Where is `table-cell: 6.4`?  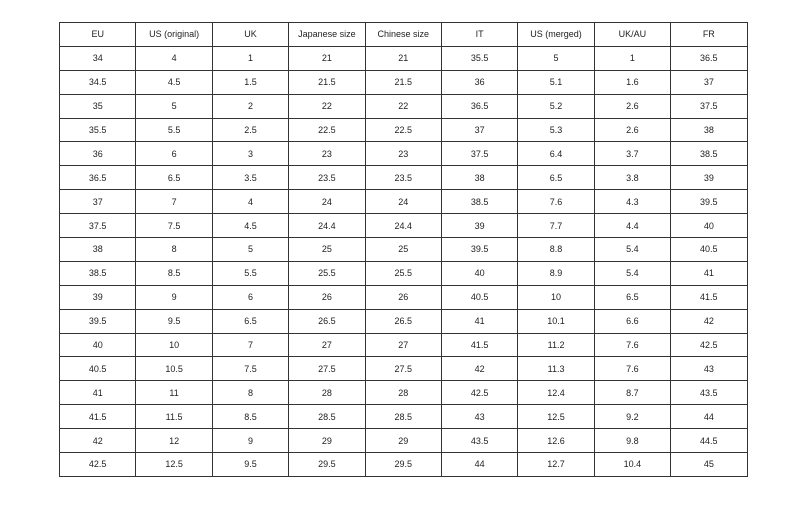 table-cell: 6.4 is located at coordinates (556, 154).